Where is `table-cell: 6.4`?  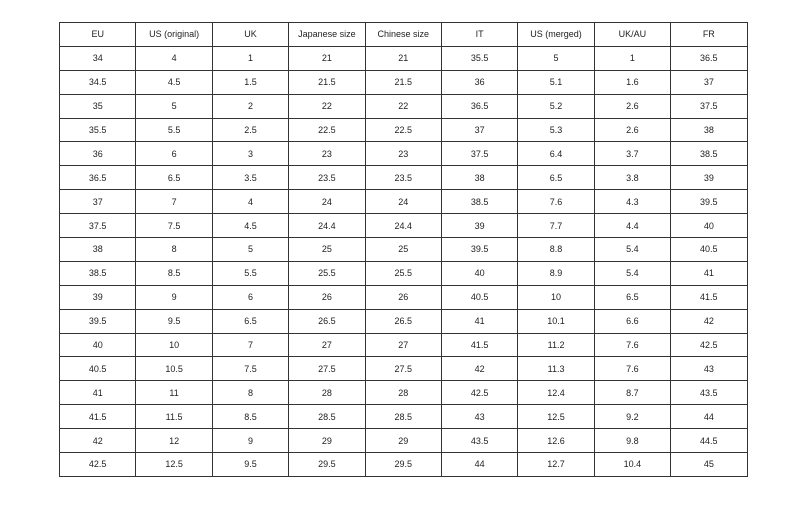 table-cell: 6.4 is located at coordinates (556, 154).